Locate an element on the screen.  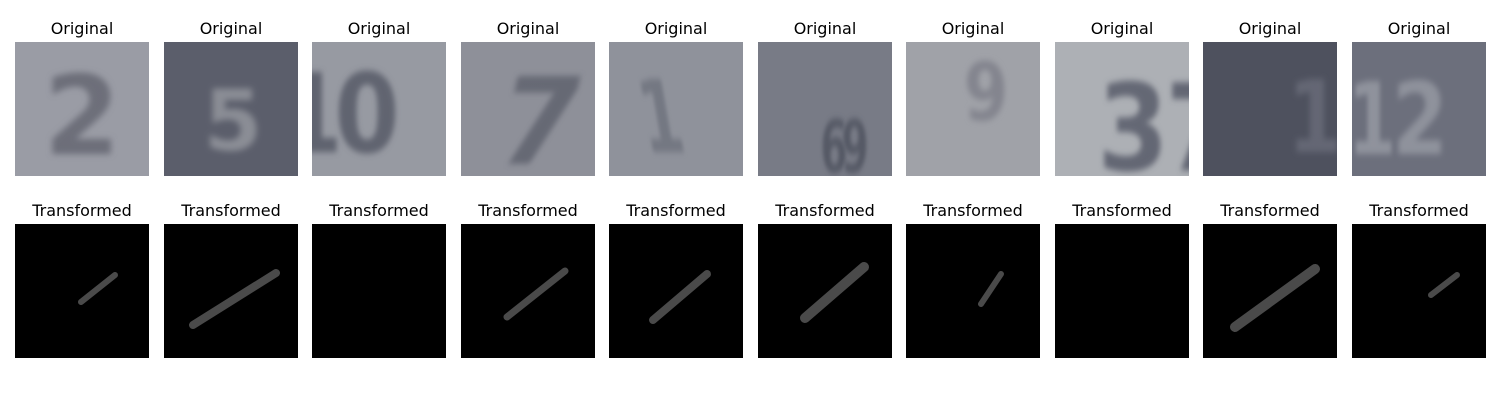
original-image-panel: 2 is located at coordinates (82, 109).